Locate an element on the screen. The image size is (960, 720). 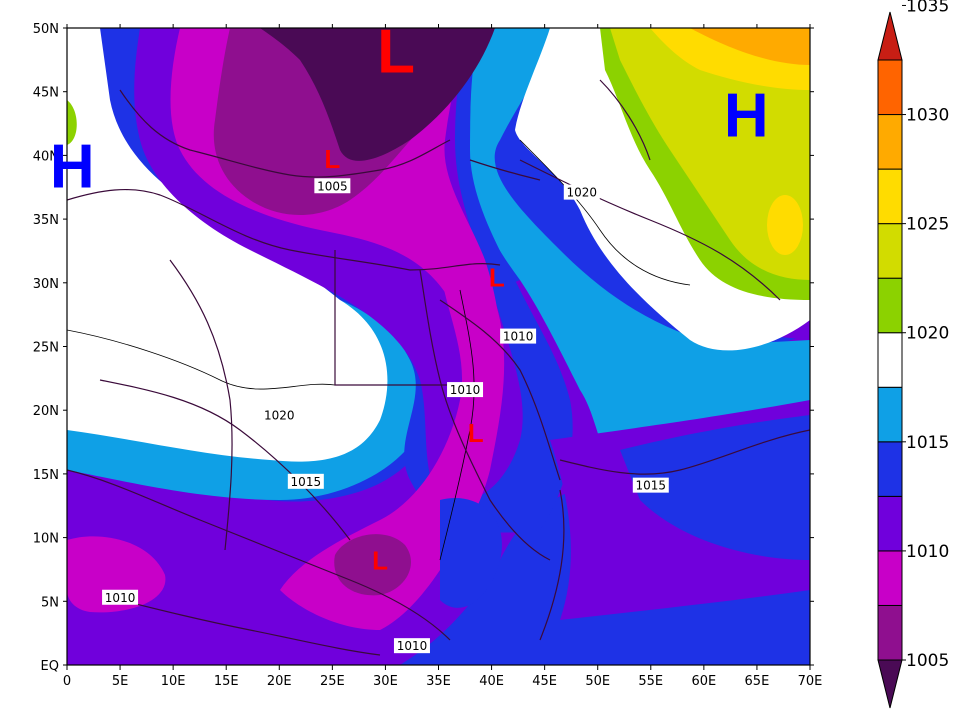
lat-tick-label: 15N is located at coordinates (46, 475).